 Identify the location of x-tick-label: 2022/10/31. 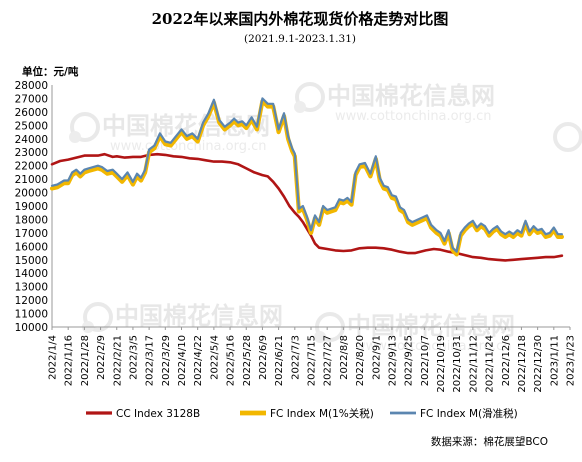
(457, 364).